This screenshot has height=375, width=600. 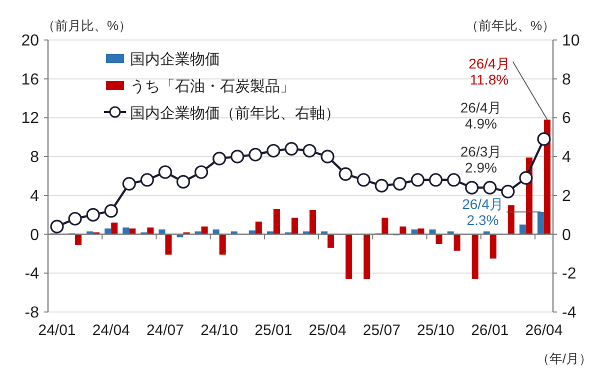 What do you see at coordinates (35, 196) in the screenshot?
I see `y-tick-label: 4` at bounding box center [35, 196].